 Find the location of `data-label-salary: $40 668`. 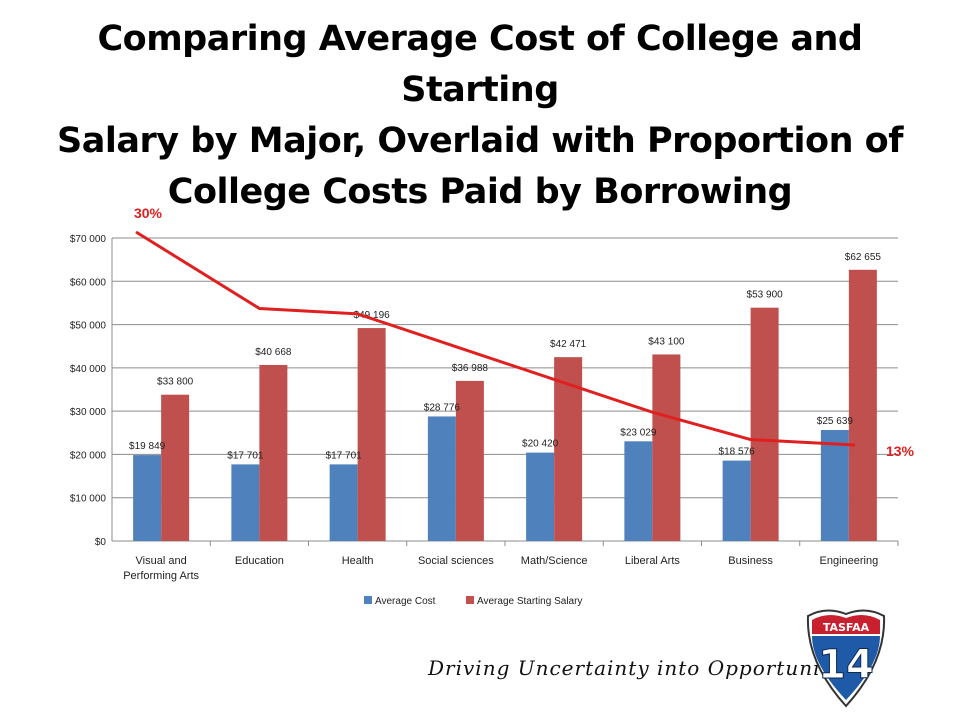

data-label-salary: $40 668 is located at coordinates (273, 352).